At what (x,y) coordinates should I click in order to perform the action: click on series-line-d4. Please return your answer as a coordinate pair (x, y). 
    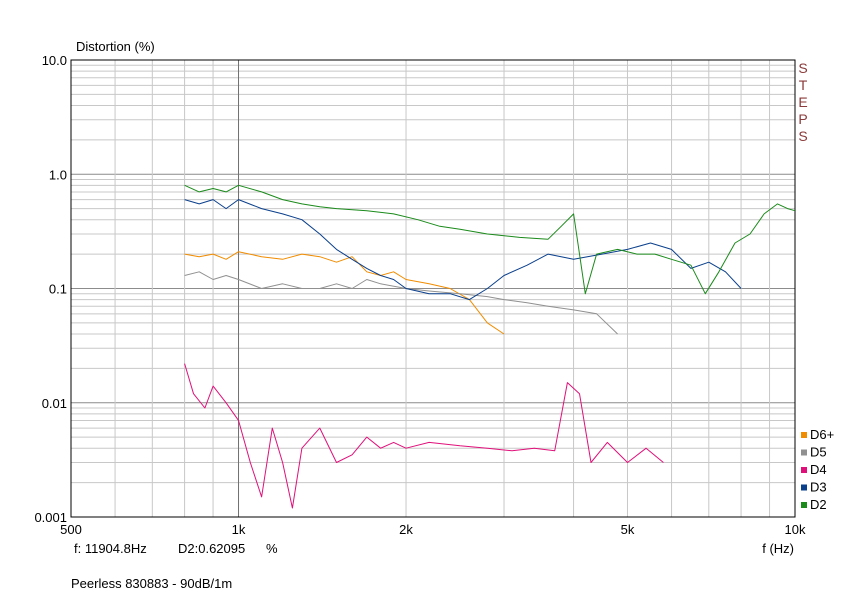
    Looking at the image, I should click on (424, 436).